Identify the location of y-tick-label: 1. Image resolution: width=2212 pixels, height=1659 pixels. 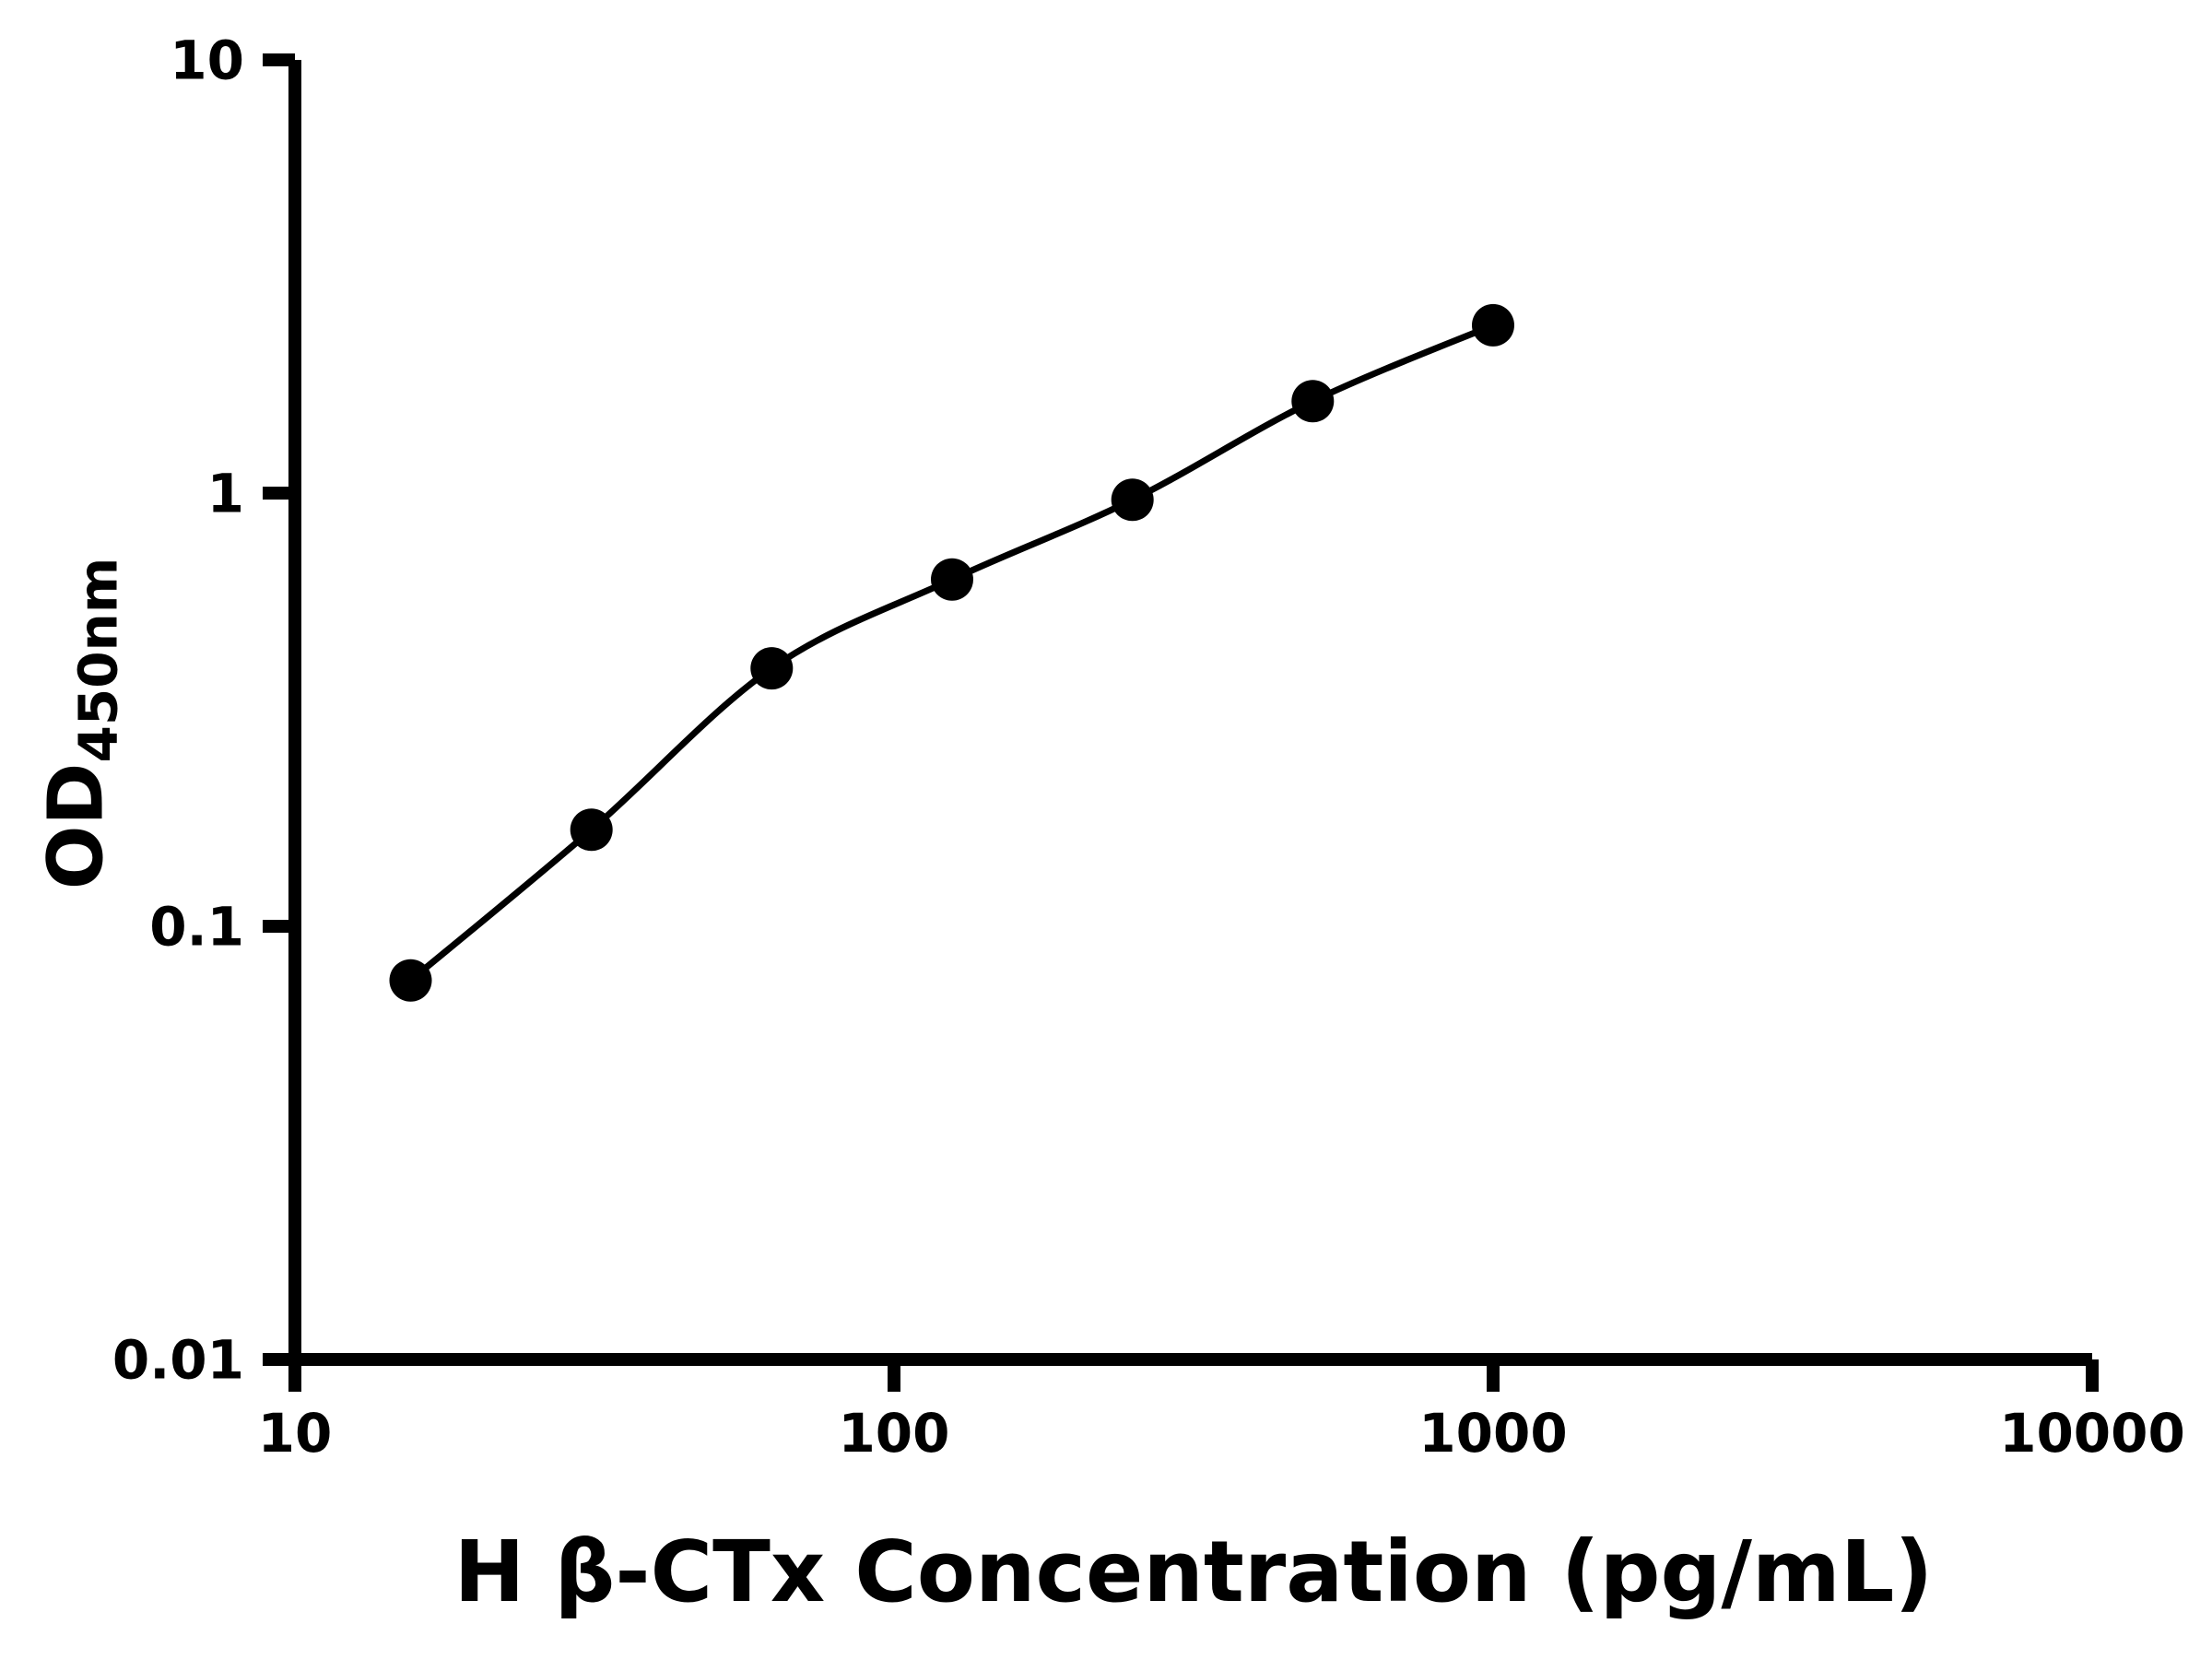
(225, 493).